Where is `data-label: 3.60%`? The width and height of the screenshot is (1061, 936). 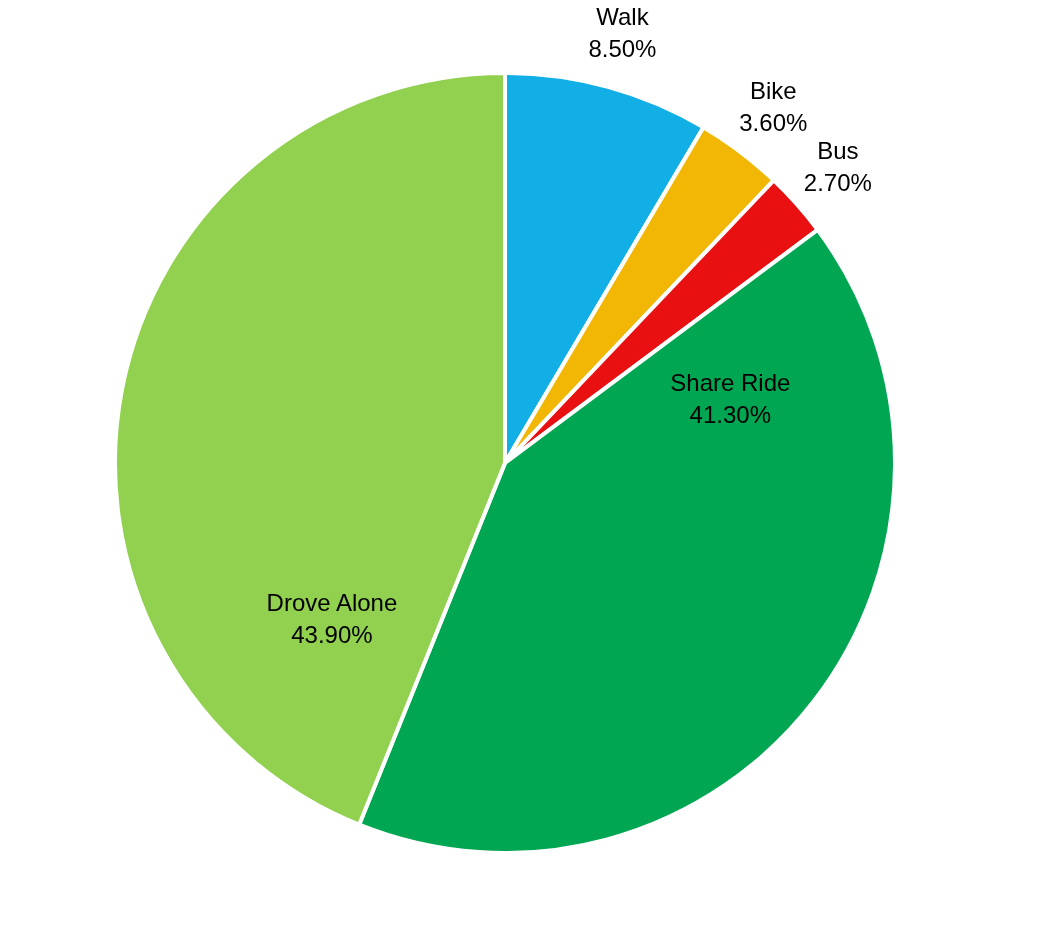 data-label: 3.60% is located at coordinates (773, 122).